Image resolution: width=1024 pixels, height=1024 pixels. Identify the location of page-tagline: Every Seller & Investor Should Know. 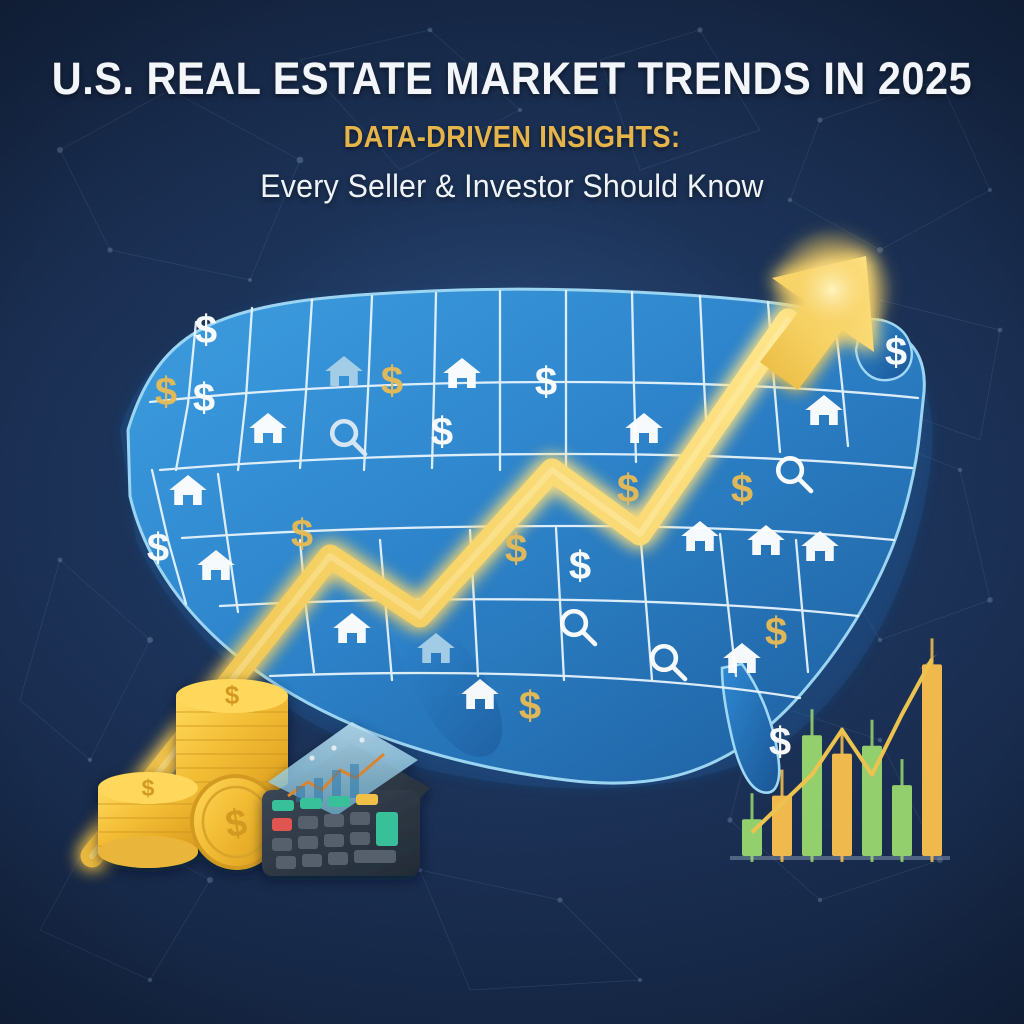
(512, 185).